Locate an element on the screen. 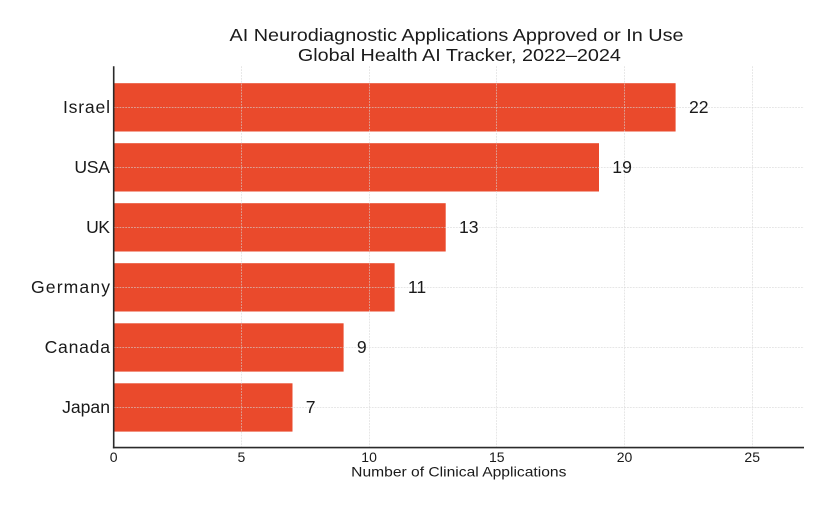  svg-text: 15 is located at coordinates (497, 457).